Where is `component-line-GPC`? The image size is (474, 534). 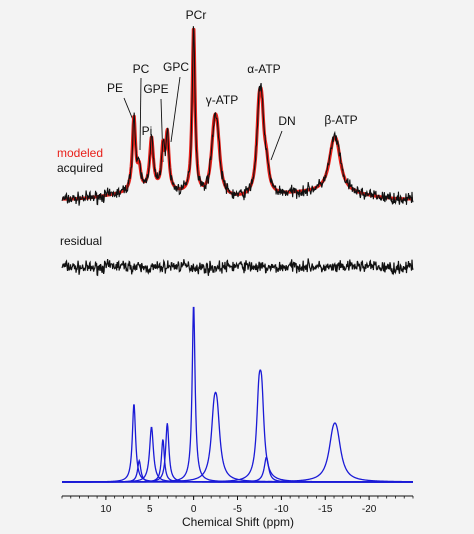 component-line-GPC is located at coordinates (237, 453).